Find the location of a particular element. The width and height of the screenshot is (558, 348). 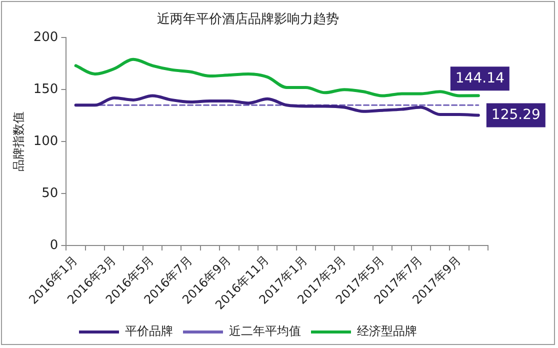

chart-title: 近两年平价酒店品牌影响力趋势 is located at coordinates (248, 19).